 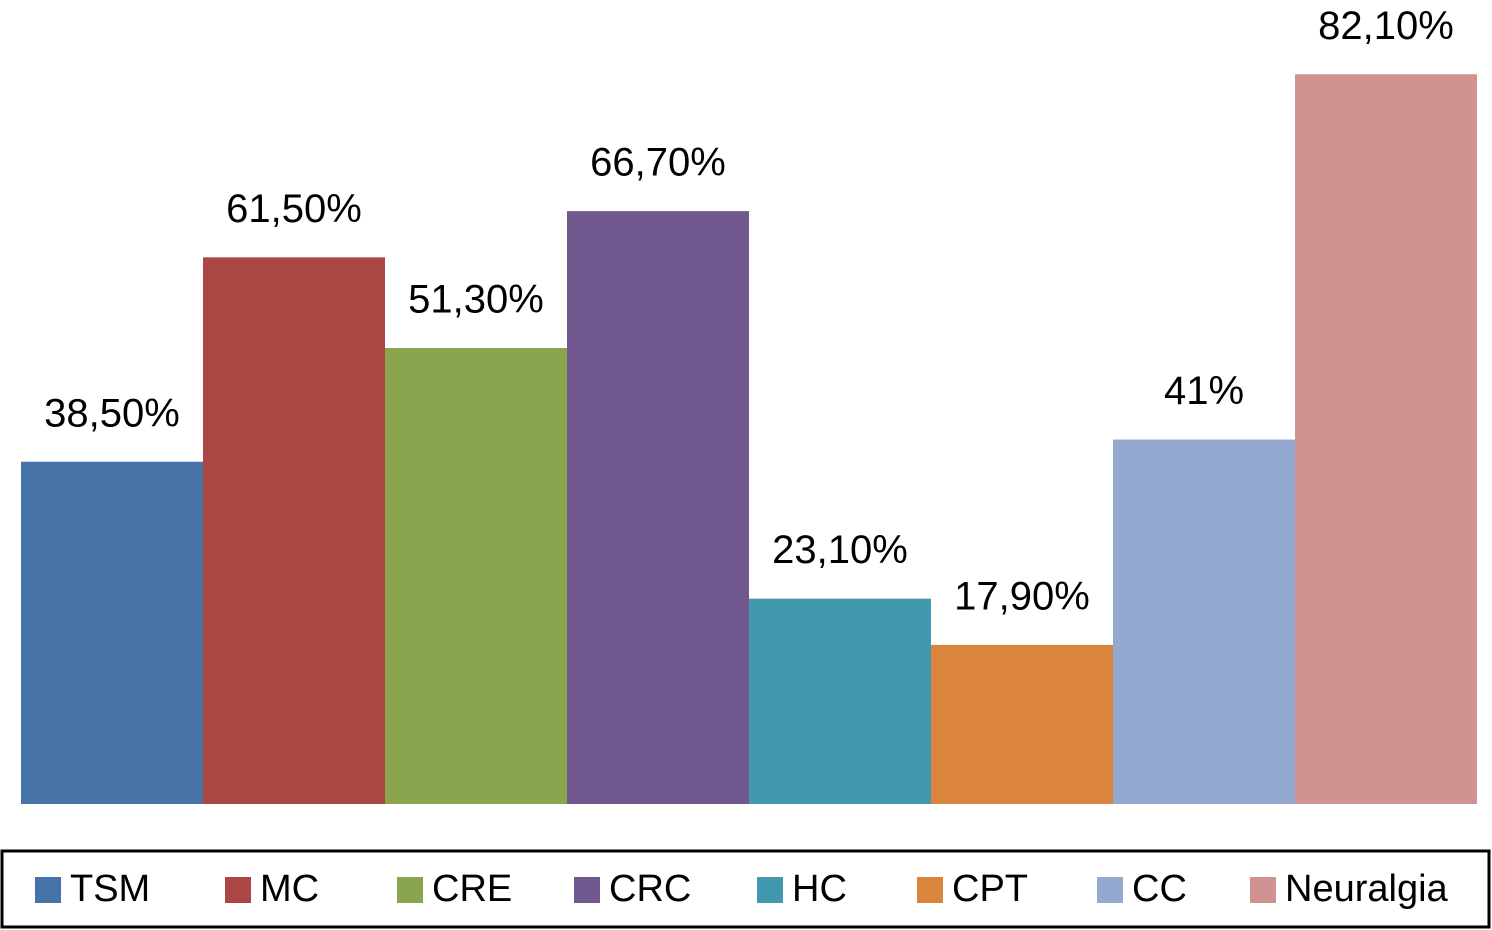 What do you see at coordinates (819, 889) in the screenshot?
I see `legend-label: HC` at bounding box center [819, 889].